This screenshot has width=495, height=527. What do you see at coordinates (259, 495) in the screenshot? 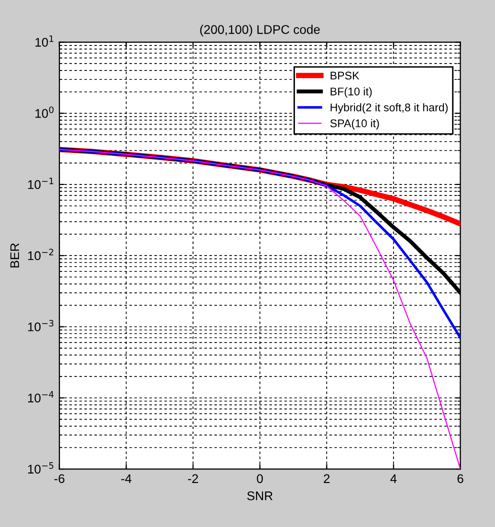
I see `x-axis-title: SNR` at bounding box center [259, 495].